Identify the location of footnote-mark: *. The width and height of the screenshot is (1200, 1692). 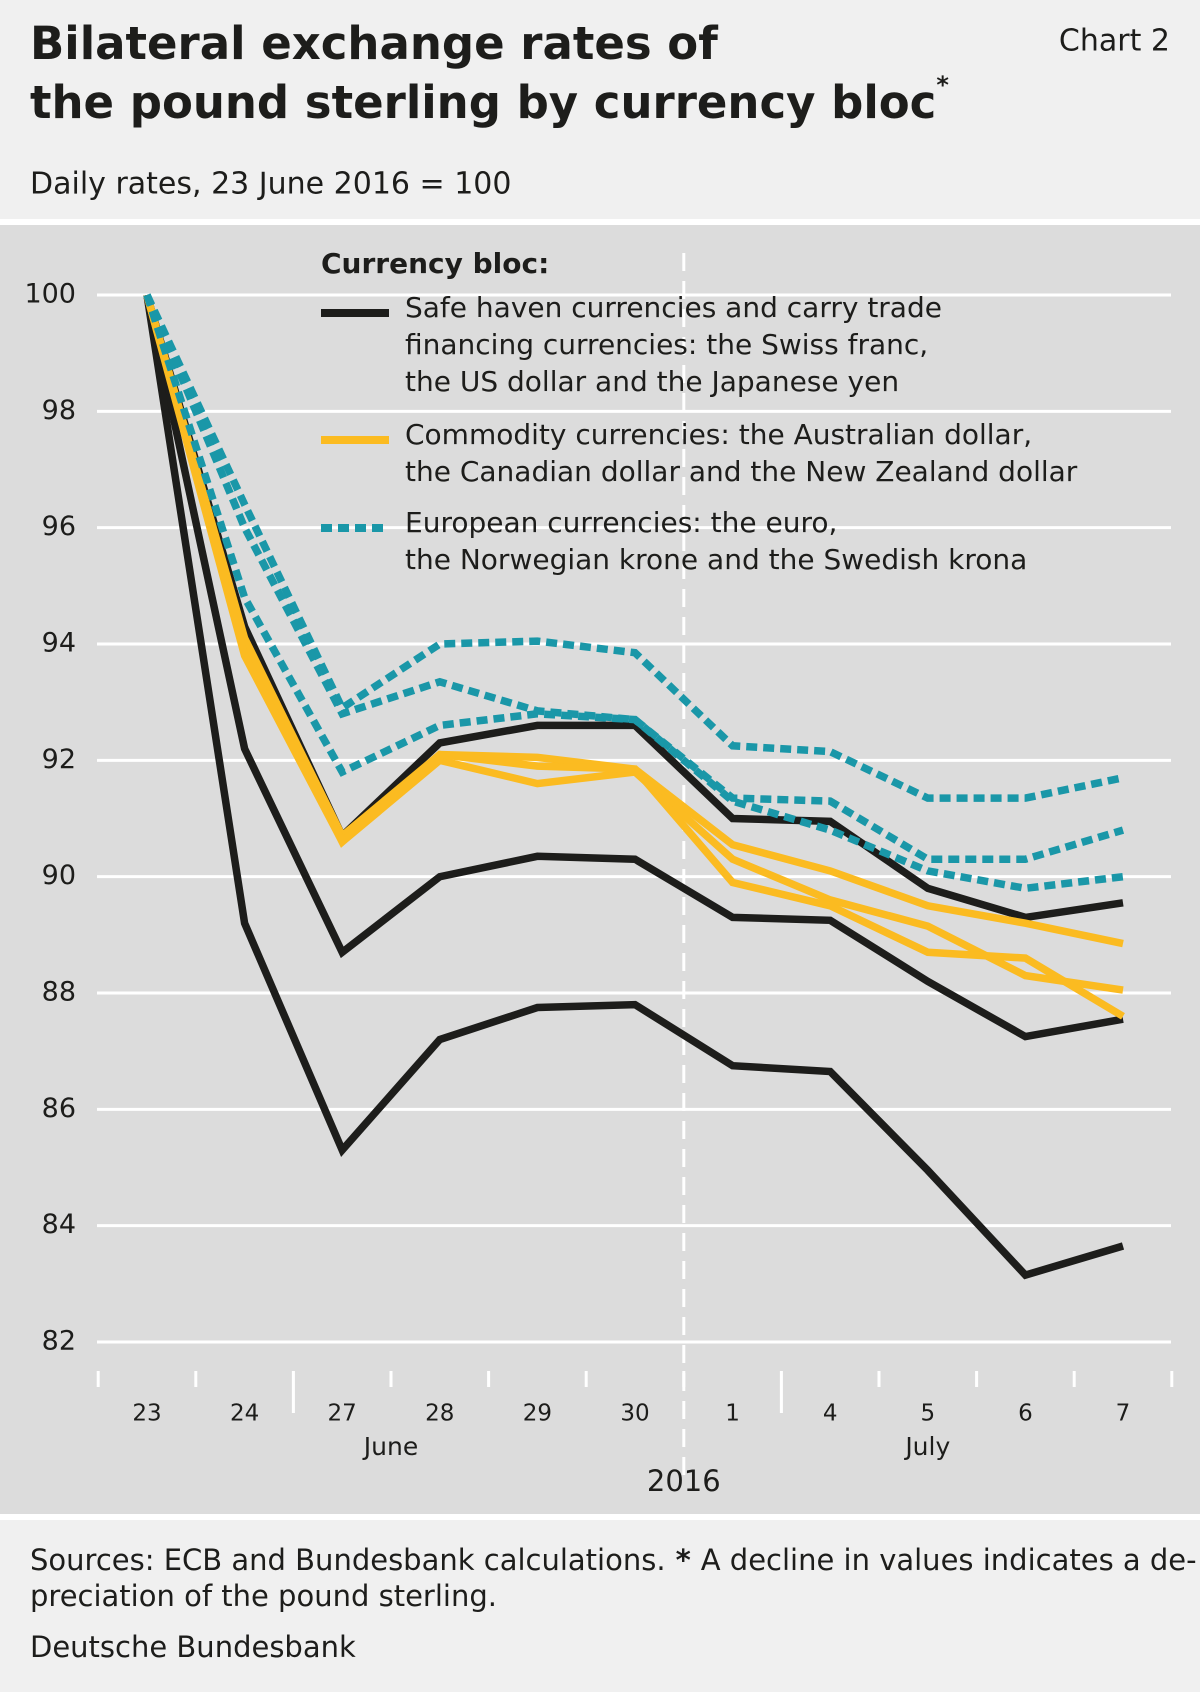
(683, 1560).